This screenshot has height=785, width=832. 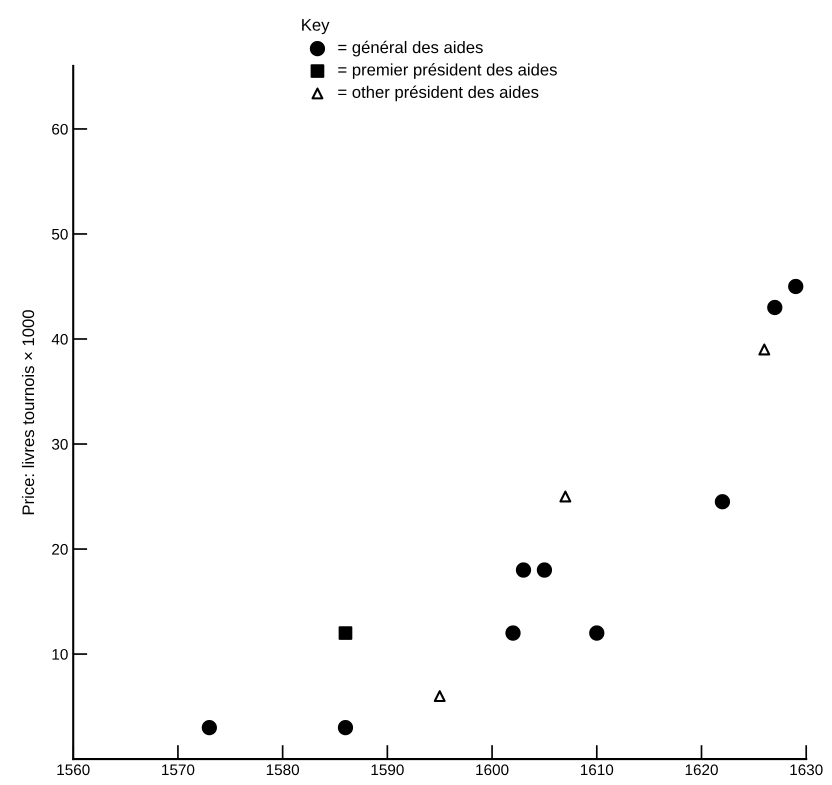 I want to click on y-tick-label: 60, so click(x=60, y=129).